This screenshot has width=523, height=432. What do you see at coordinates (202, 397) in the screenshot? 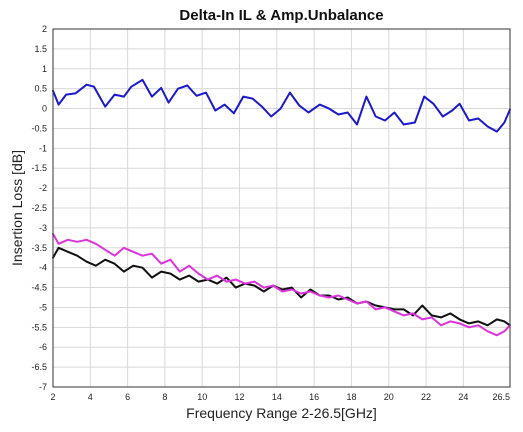
I see `x-tick-label: 10` at bounding box center [202, 397].